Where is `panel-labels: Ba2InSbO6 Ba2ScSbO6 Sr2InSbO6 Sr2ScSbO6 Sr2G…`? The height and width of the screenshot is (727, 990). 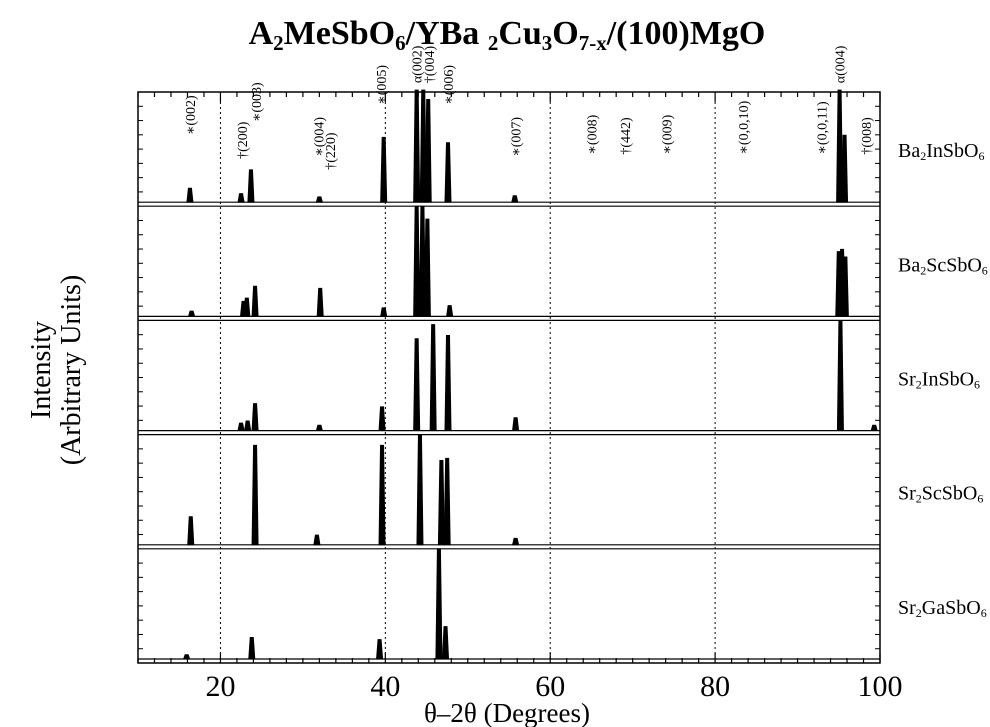 panel-labels: Ba2InSbO6 Ba2ScSbO6 Sr2InSbO6 Sr2ScSbO6 Sr2G… is located at coordinates (943, 380).